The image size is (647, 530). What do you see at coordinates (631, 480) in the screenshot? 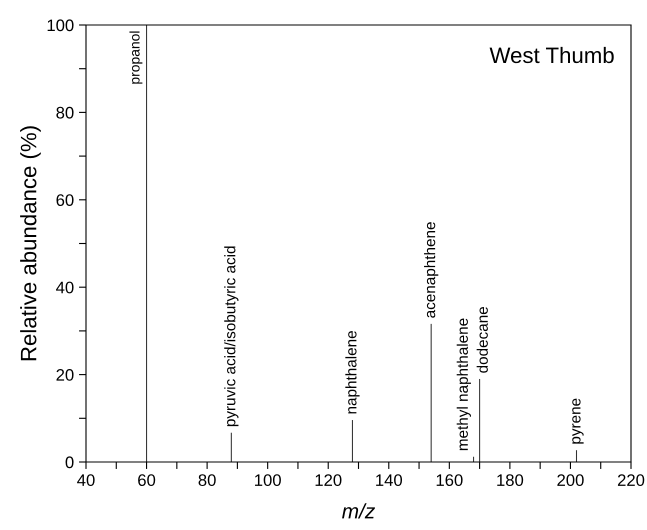
I see `x-tick-label: 220` at bounding box center [631, 480].